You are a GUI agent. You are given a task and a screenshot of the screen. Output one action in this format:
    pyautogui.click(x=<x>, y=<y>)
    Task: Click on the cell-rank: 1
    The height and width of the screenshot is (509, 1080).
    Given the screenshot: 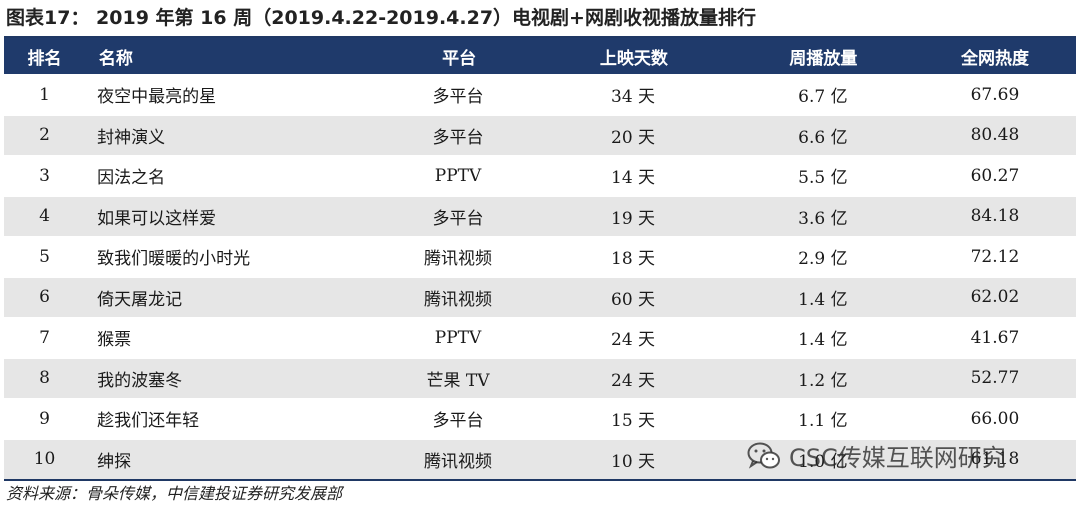 What is the action you would take?
    pyautogui.click(x=44, y=94)
    